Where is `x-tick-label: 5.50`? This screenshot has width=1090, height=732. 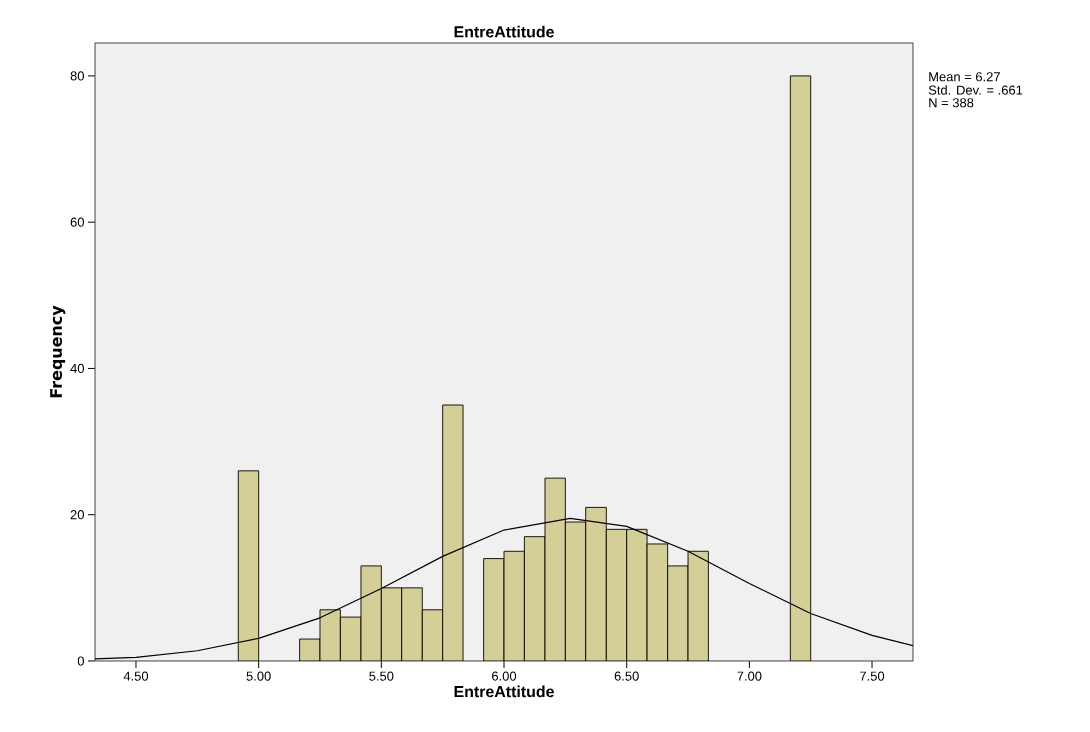 x-tick-label: 5.50 is located at coordinates (381, 676).